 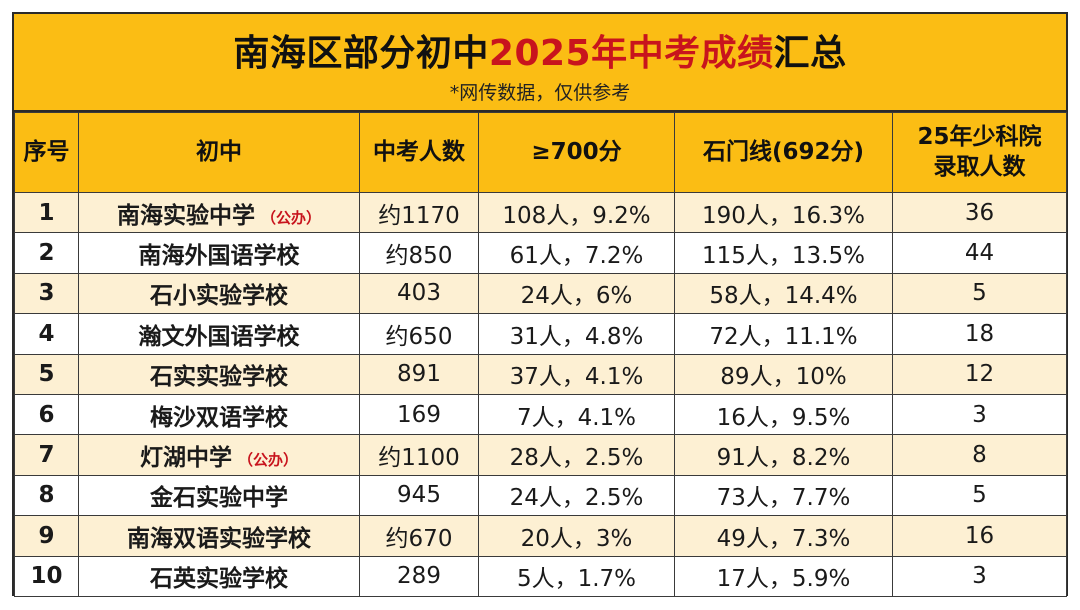 I want to click on shimen-cell: 72人，11.1%, so click(x=783, y=334).